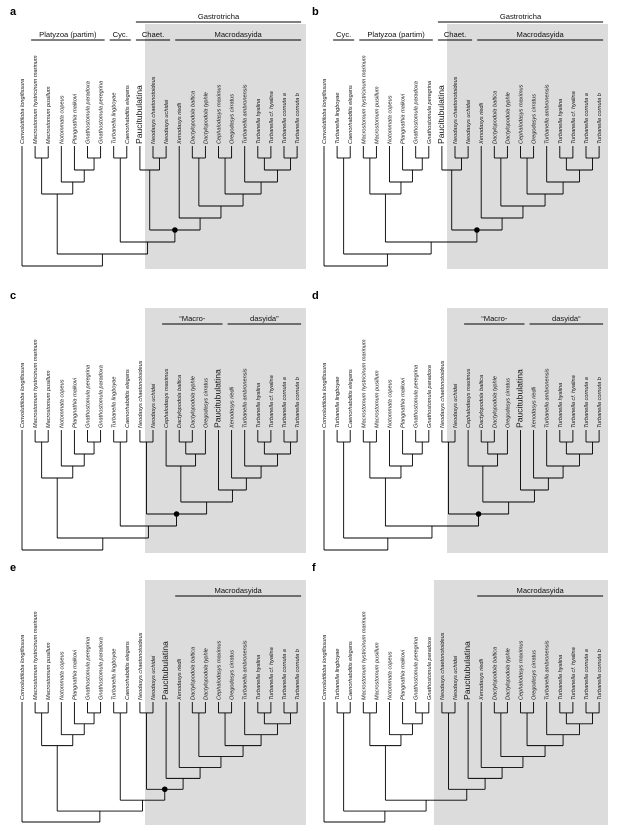 The width and height of the screenshot is (620, 831). What do you see at coordinates (469, 398) in the screenshot?
I see `taxon-label: Cephalodasys maximus` at bounding box center [469, 398].